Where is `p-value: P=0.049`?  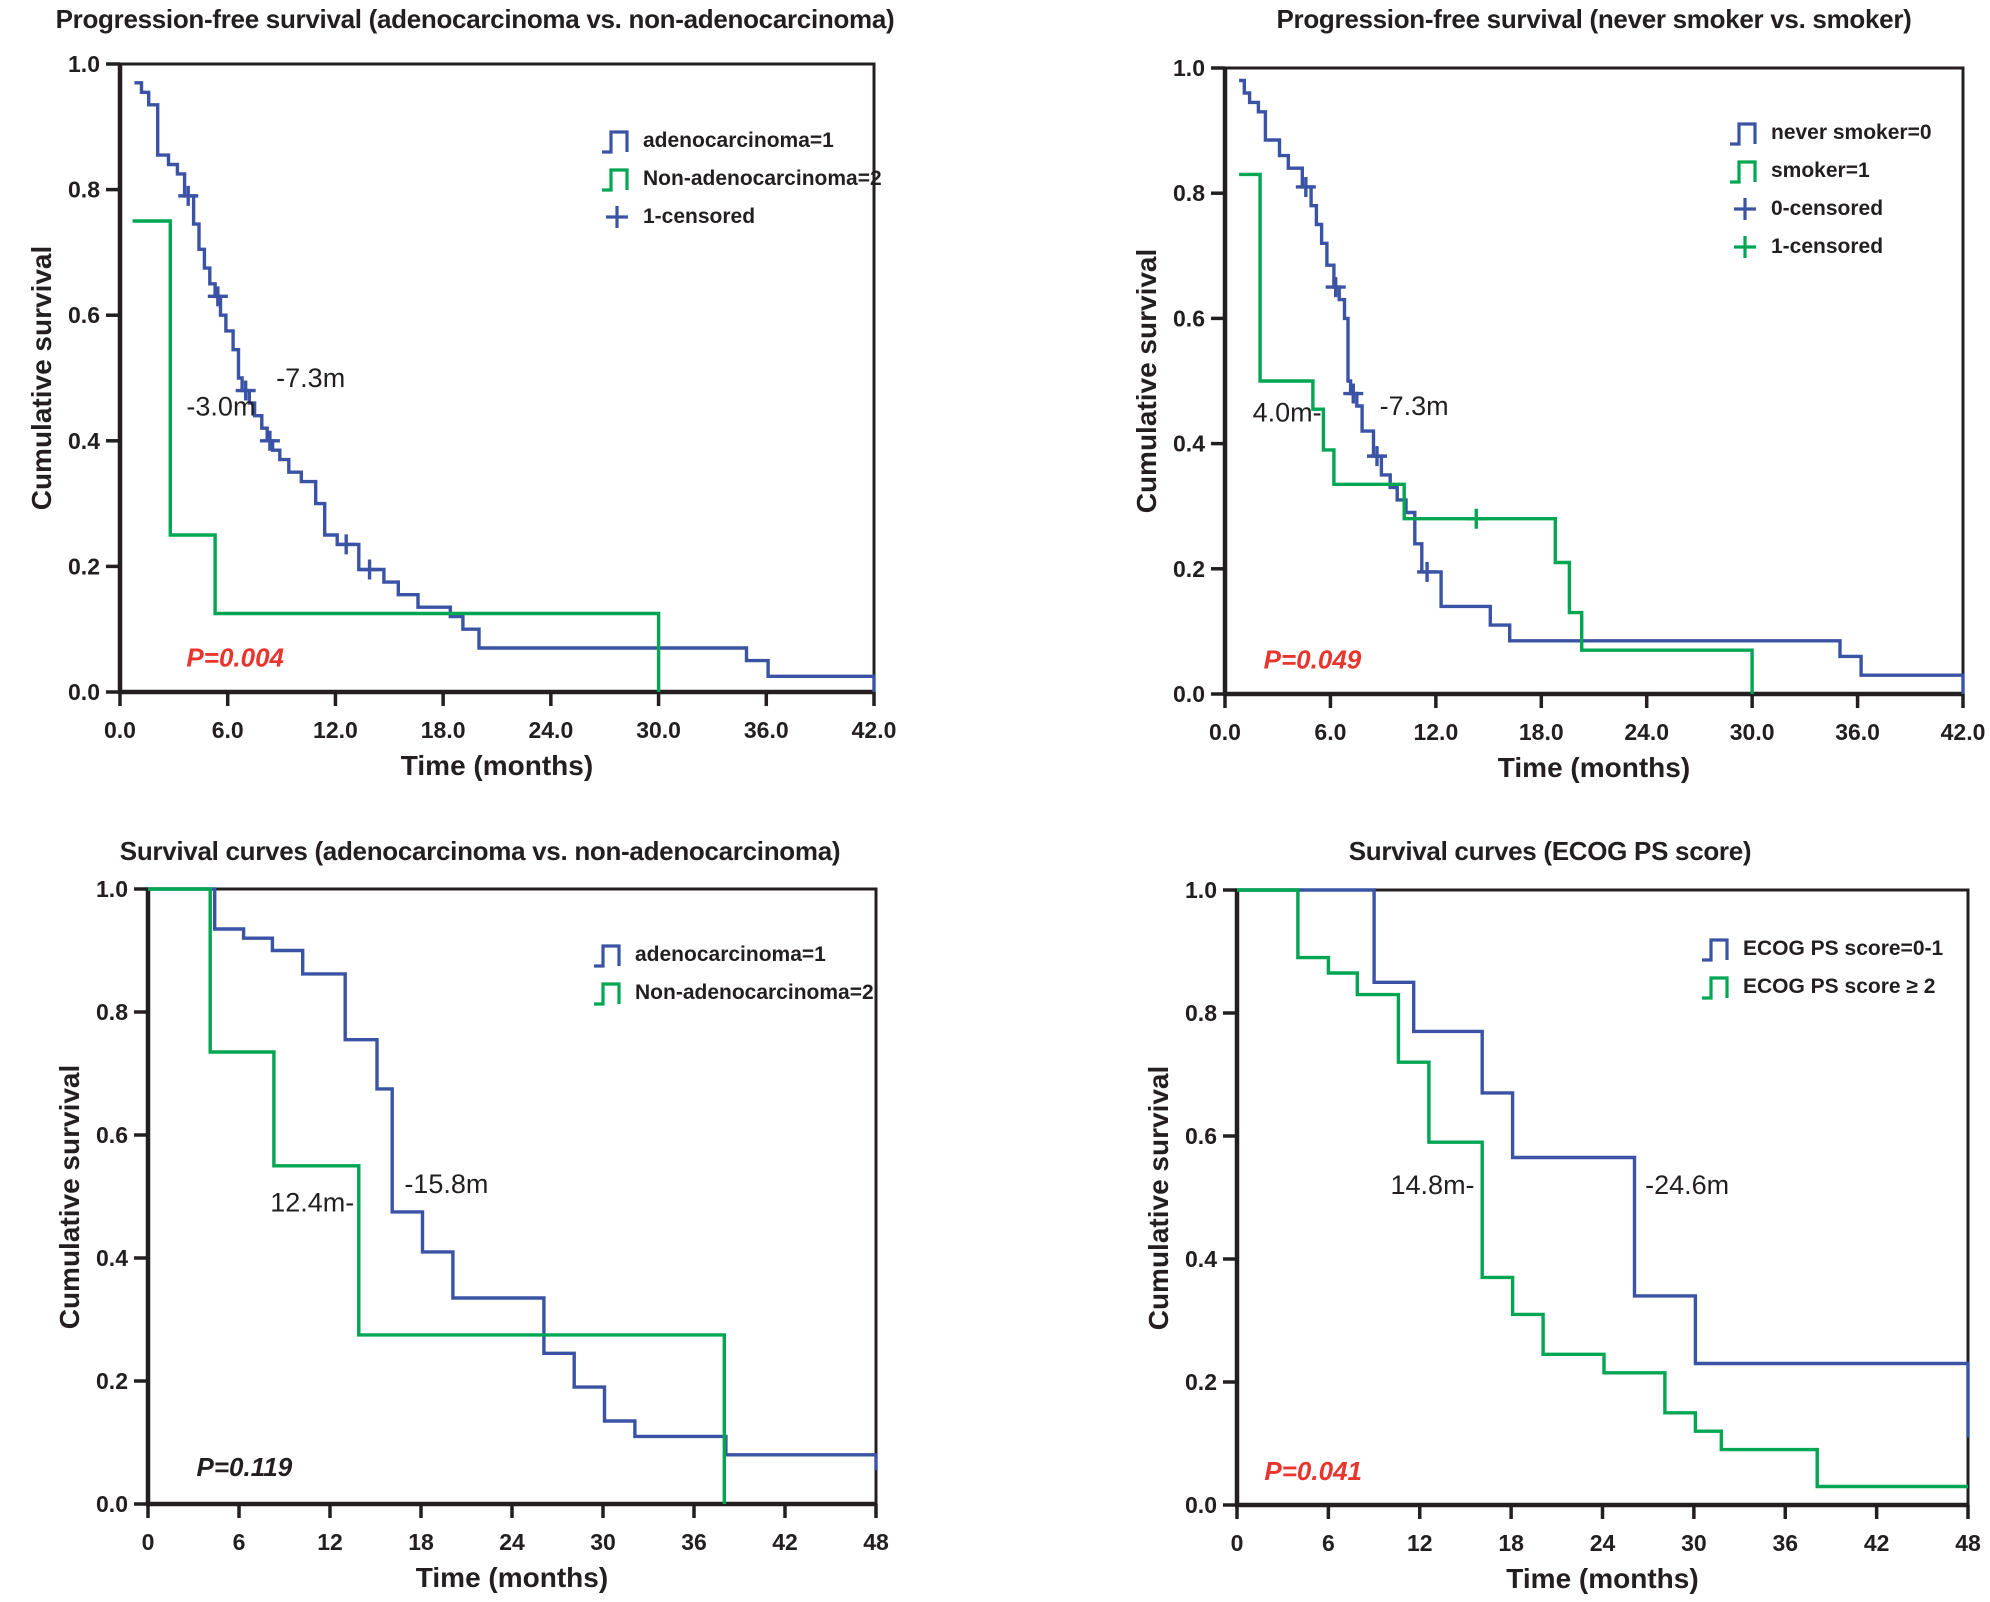 p-value: P=0.049 is located at coordinates (1313, 660).